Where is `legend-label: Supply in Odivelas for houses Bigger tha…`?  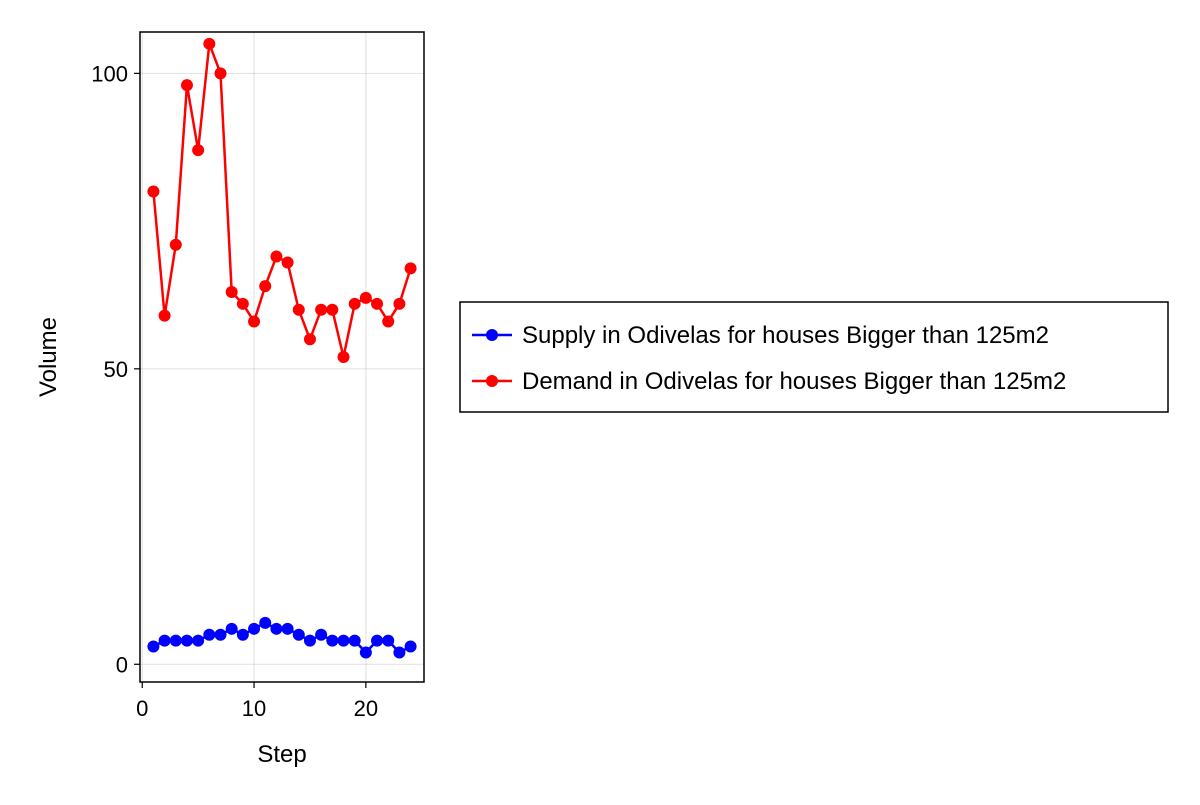
legend-label: Supply in Odivelas for houses Bigger tha… is located at coordinates (785, 335).